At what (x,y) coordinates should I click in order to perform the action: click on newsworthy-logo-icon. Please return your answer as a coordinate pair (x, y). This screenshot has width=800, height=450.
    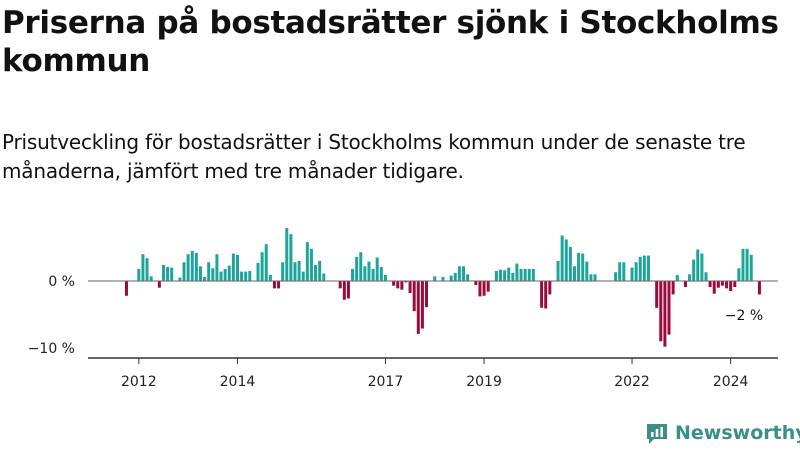
    Looking at the image, I should click on (657, 434).